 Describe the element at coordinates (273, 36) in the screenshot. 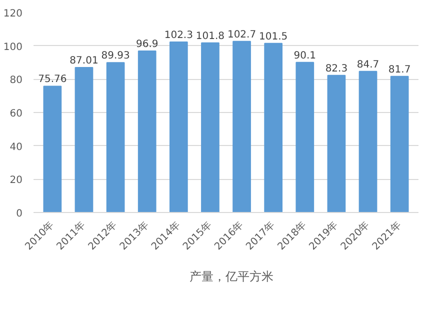

I see `data-label: 101.5` at that location.